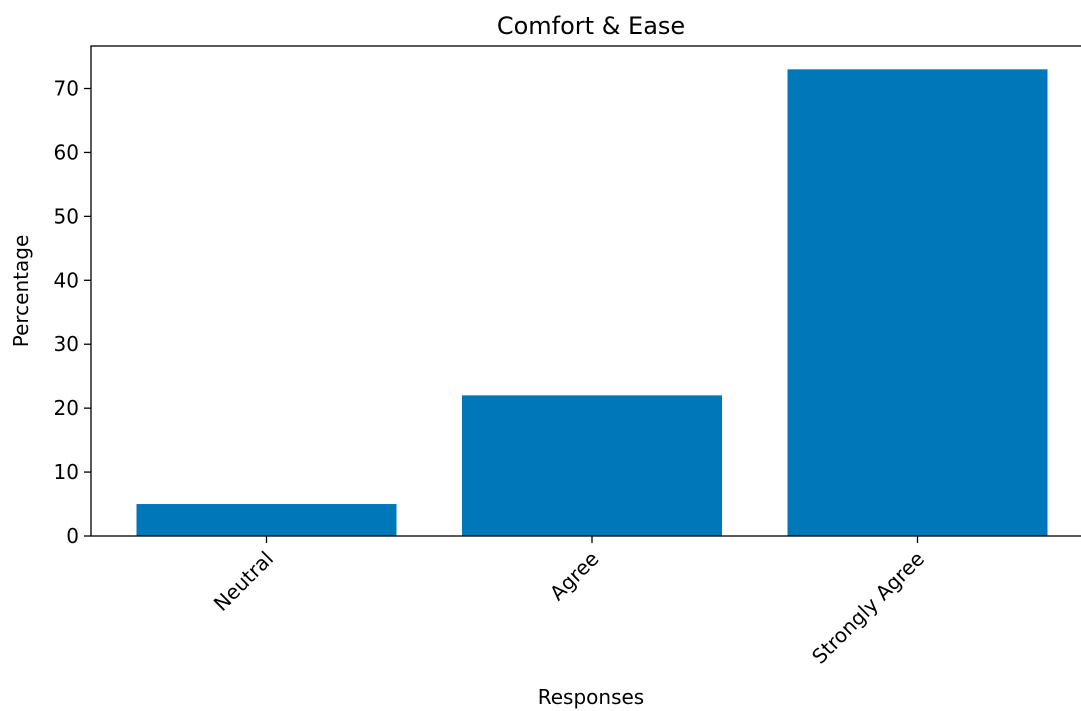 The image size is (1081, 711). Describe the element at coordinates (66, 89) in the screenshot. I see `y-tick-label: 70` at that location.